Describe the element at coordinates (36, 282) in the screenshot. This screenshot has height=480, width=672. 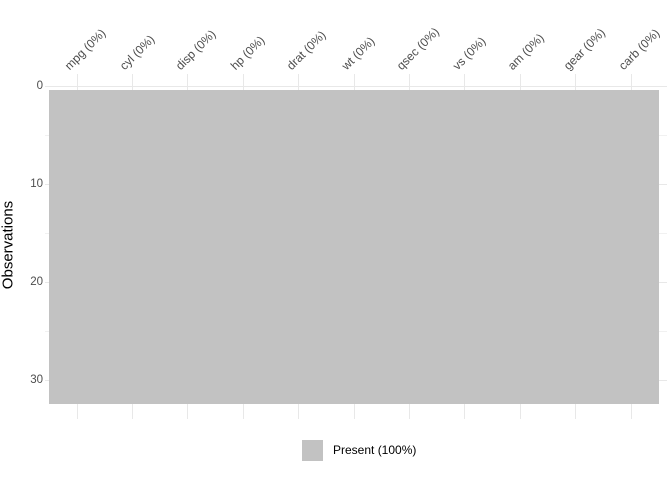
I see `y-tick-label: 20` at that location.